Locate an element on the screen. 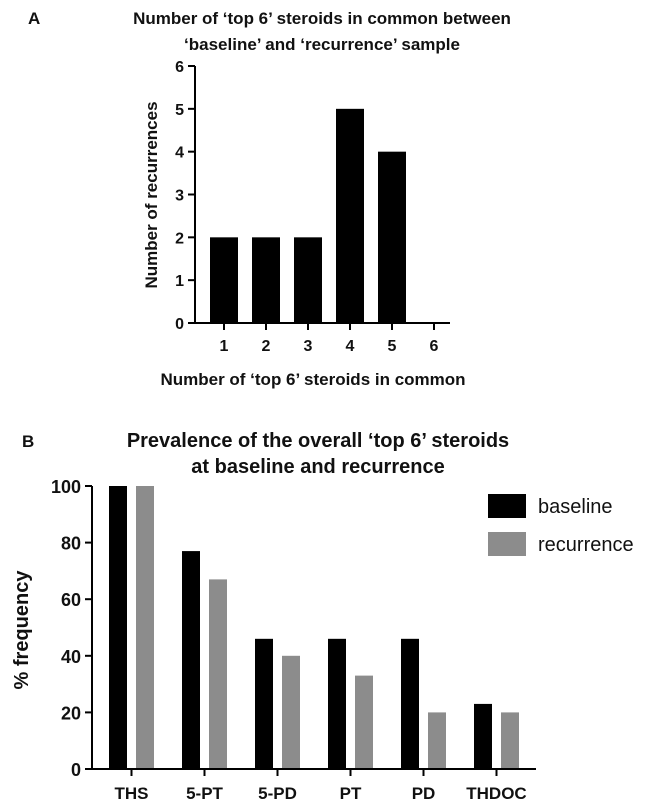  panel-b-label: B is located at coordinates (28, 441).